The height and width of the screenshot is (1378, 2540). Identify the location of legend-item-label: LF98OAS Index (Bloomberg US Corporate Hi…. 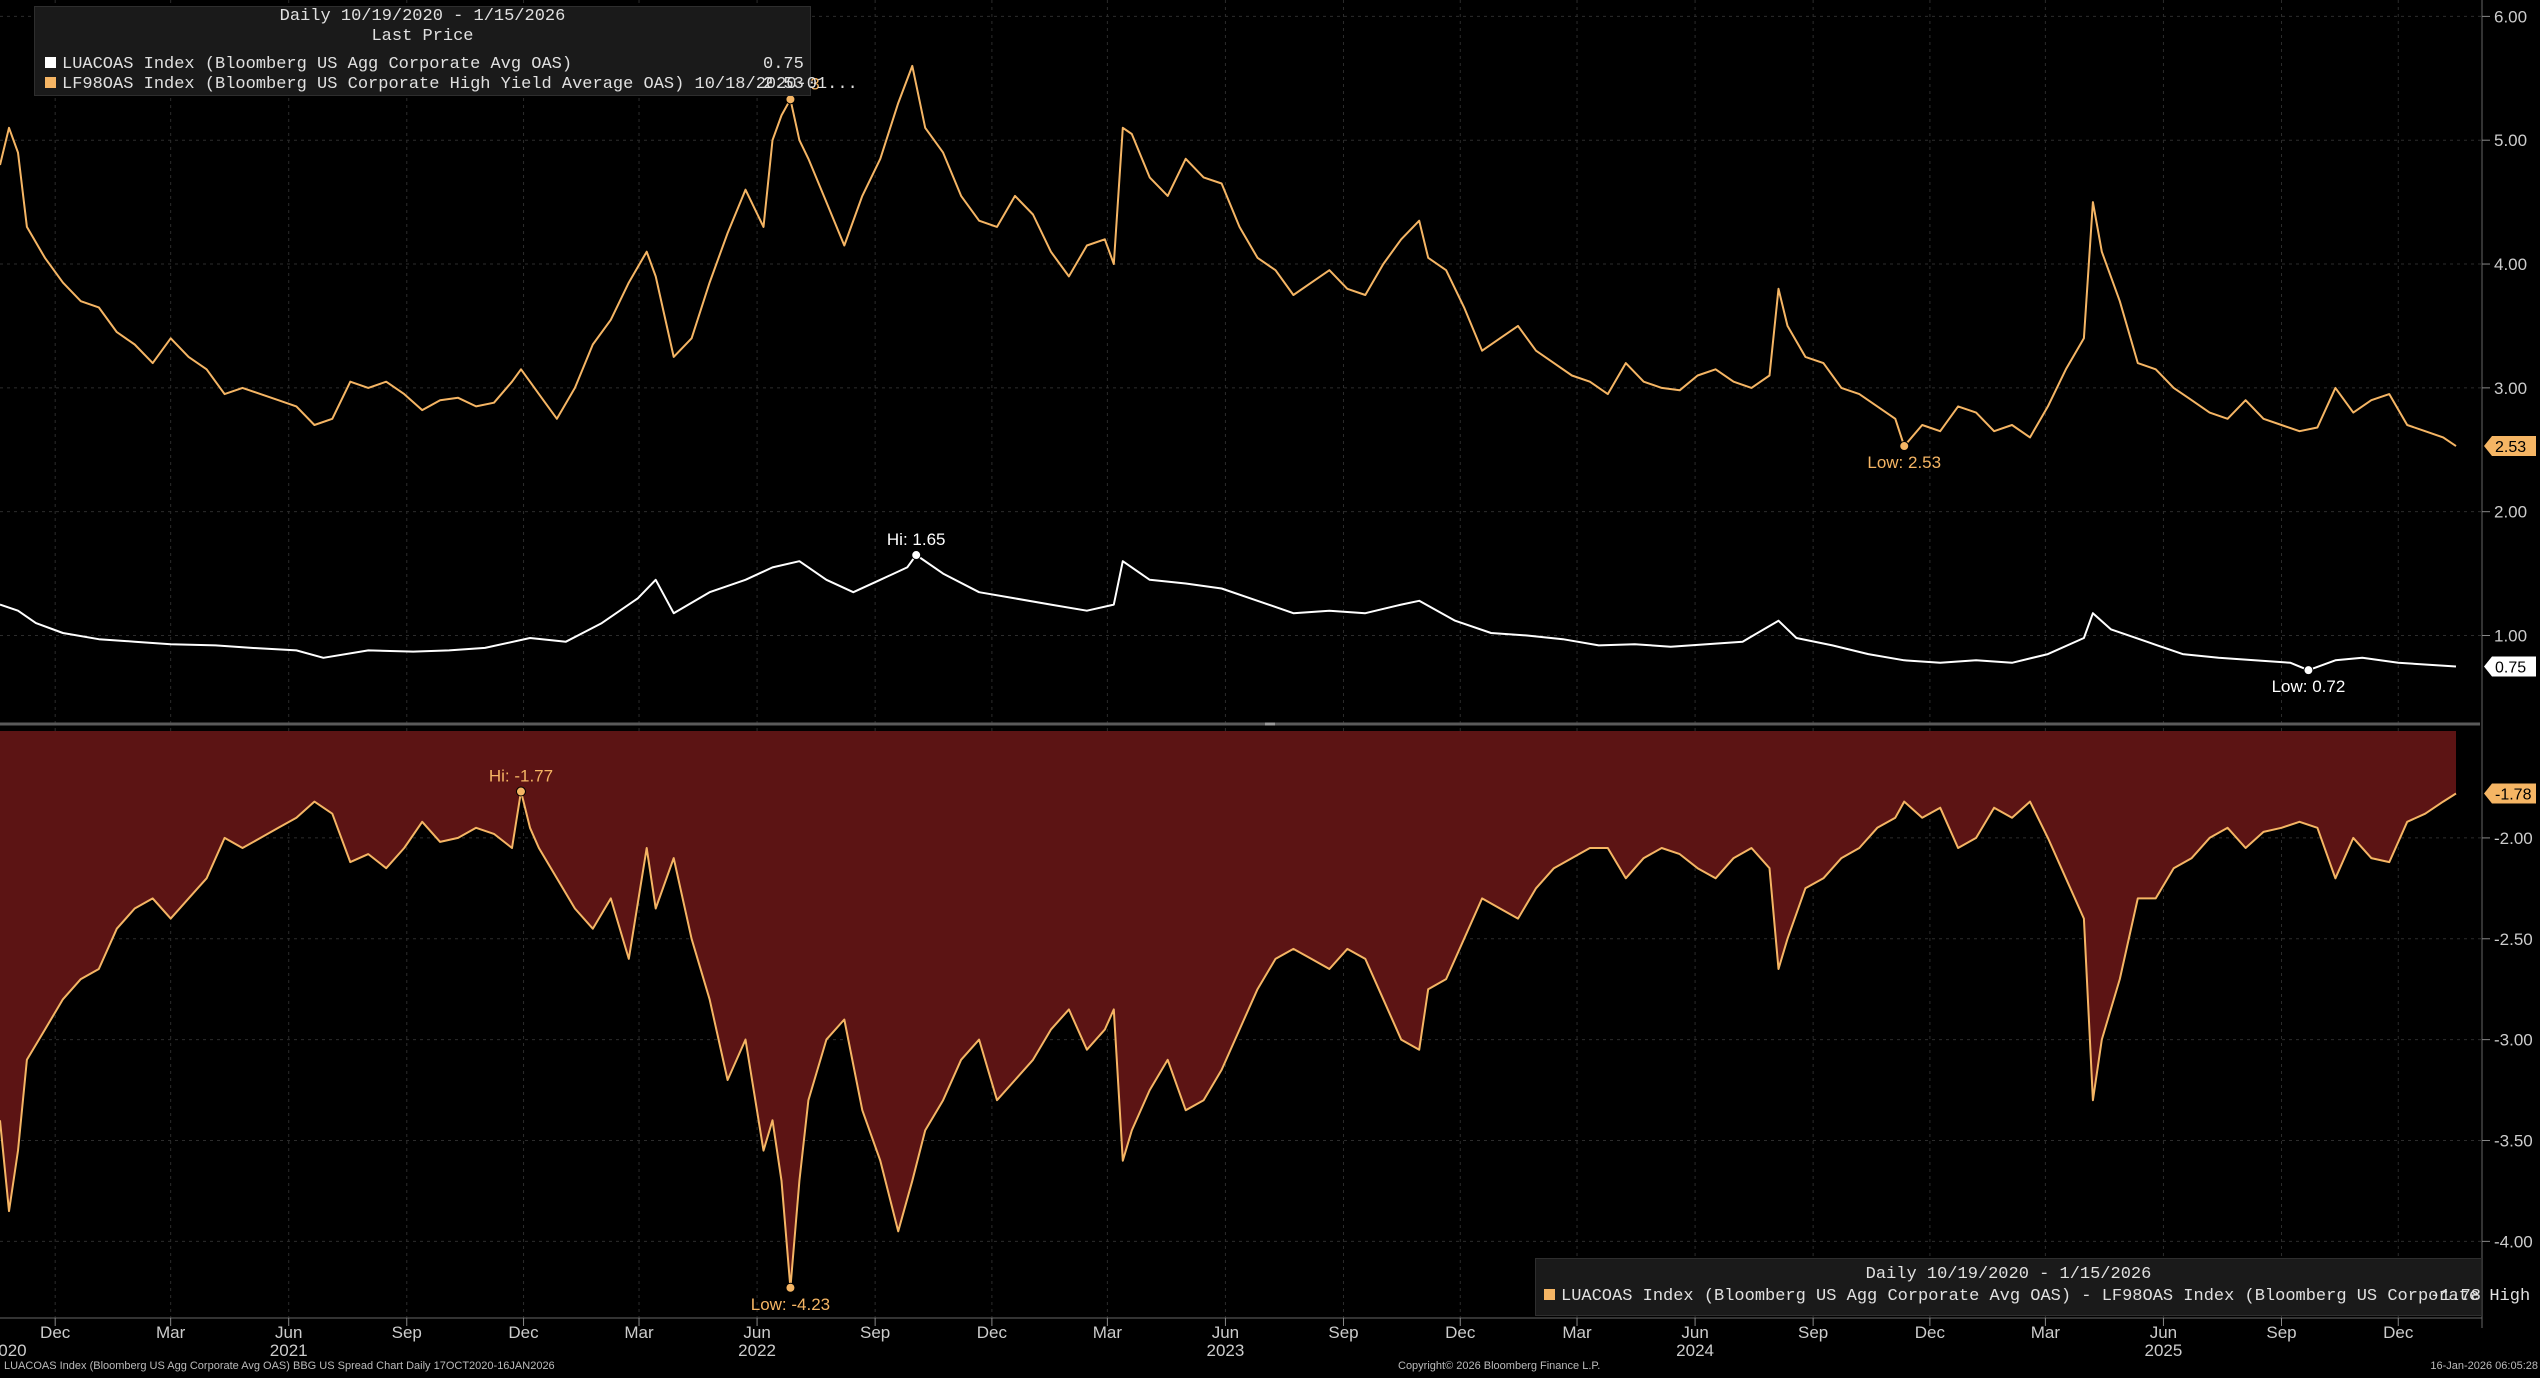
(460, 84).